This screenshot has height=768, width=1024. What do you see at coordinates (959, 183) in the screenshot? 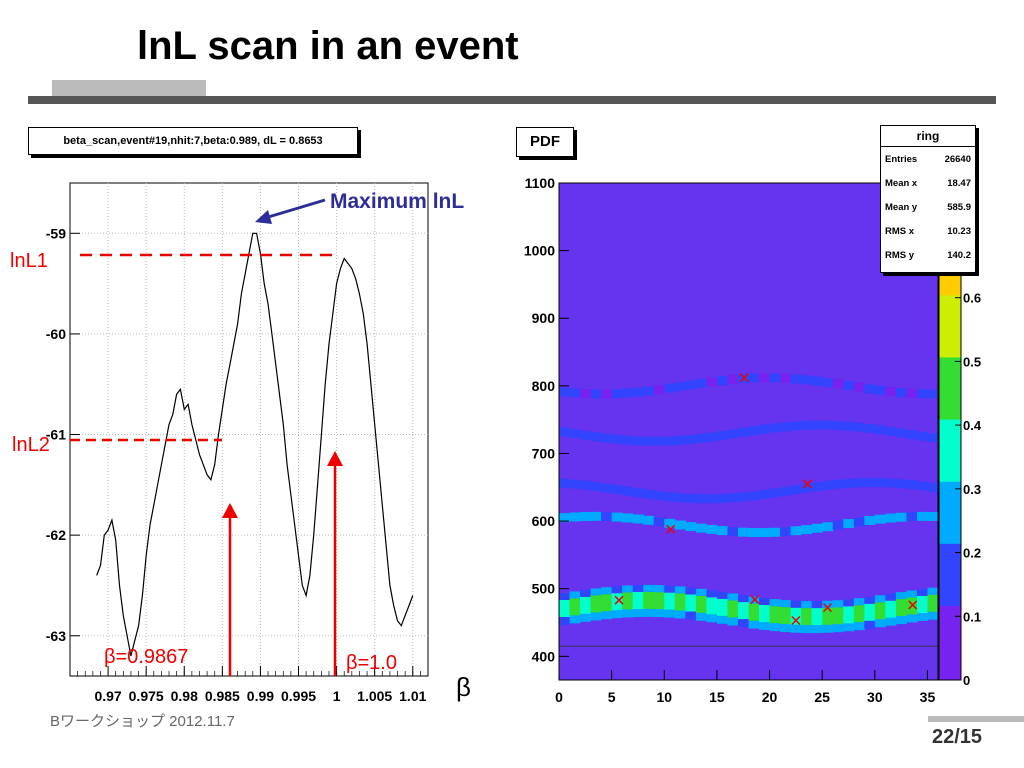
I see `stats-value: 18.47` at bounding box center [959, 183].